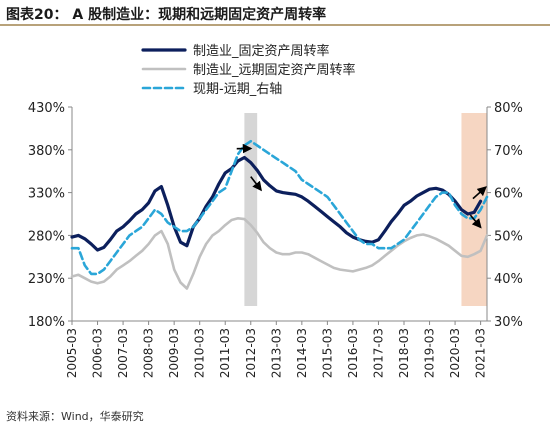 This screenshot has width=550, height=429. What do you see at coordinates (166, 15) in the screenshot?
I see `chart-title: 图表20： A 股制造业：现期和远期固定资产周转率` at bounding box center [166, 15].